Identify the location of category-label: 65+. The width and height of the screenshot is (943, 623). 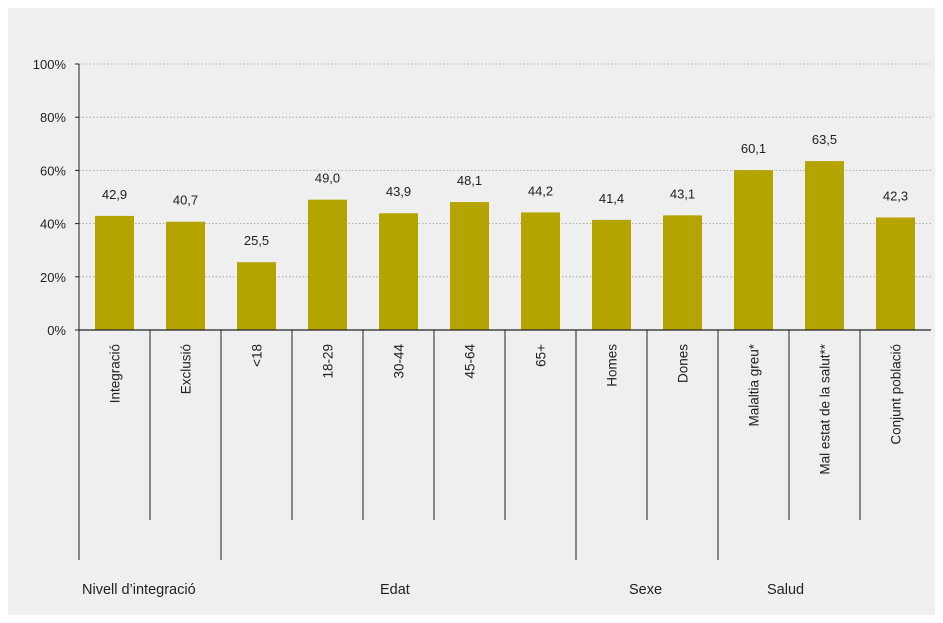
(541, 355).